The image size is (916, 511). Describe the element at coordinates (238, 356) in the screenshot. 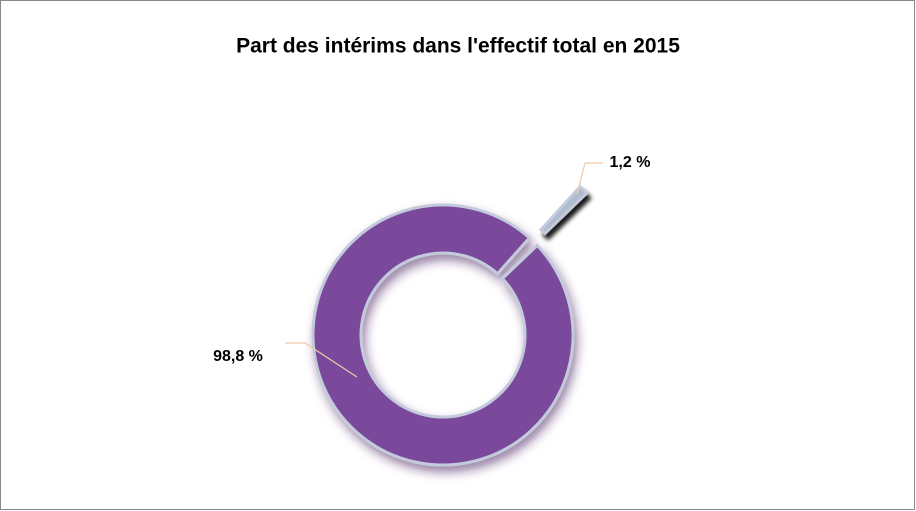

I see `data-label: 98,8 %` at that location.